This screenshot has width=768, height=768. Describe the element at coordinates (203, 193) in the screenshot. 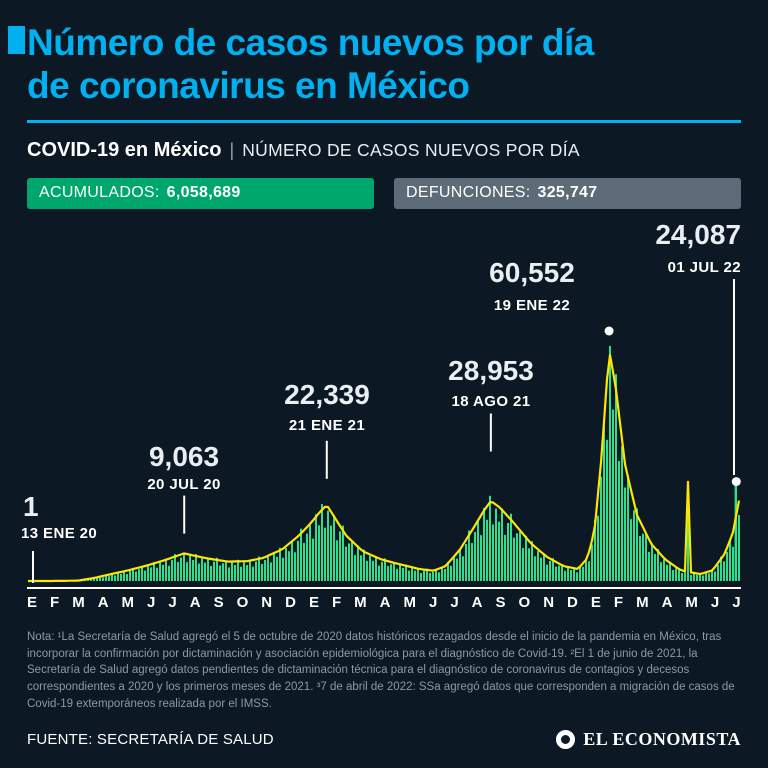

I see `accumulated-value: 6,058,689` at that location.